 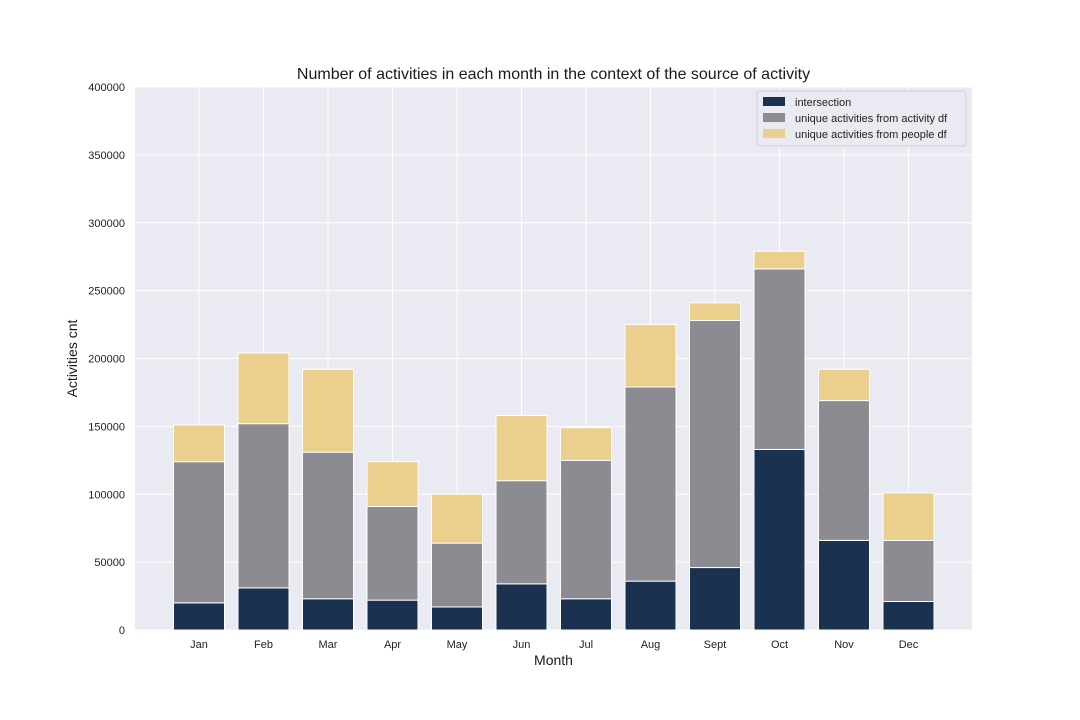 What do you see at coordinates (521, 532) in the screenshot?
I see `bar-segment-2-jun` at bounding box center [521, 532].